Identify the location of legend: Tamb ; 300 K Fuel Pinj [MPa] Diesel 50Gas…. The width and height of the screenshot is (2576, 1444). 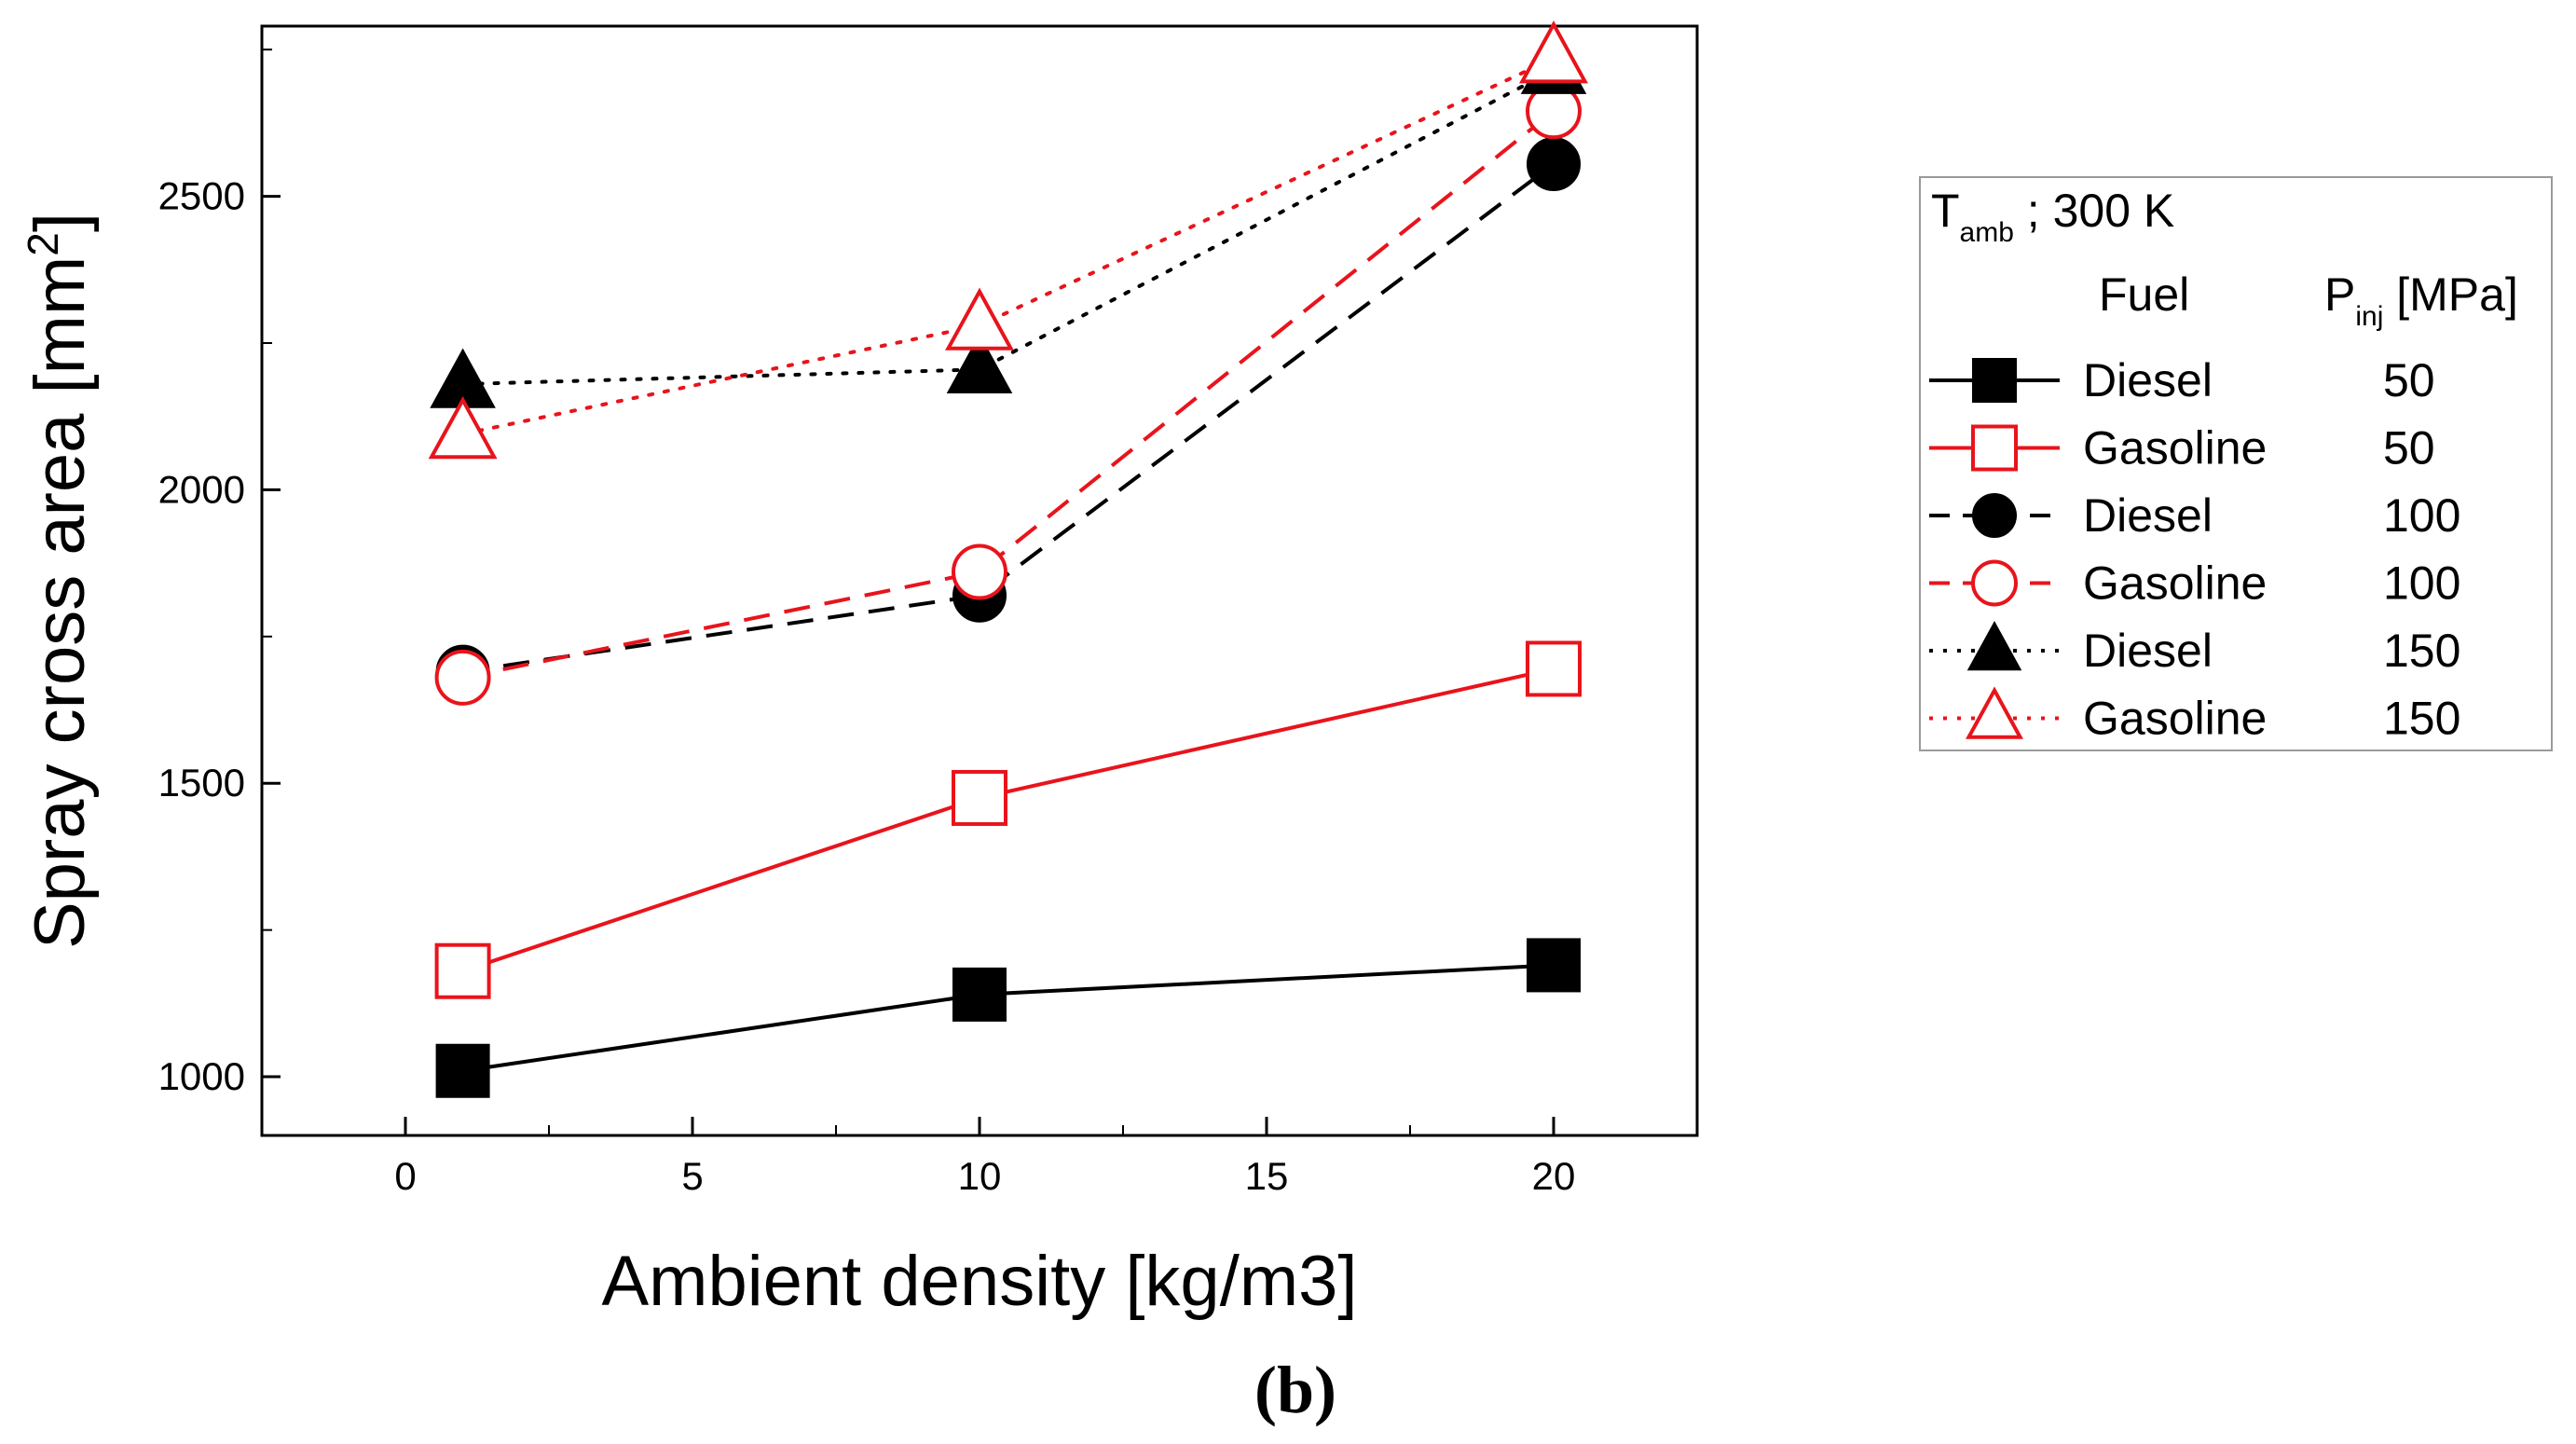
(2236, 463).